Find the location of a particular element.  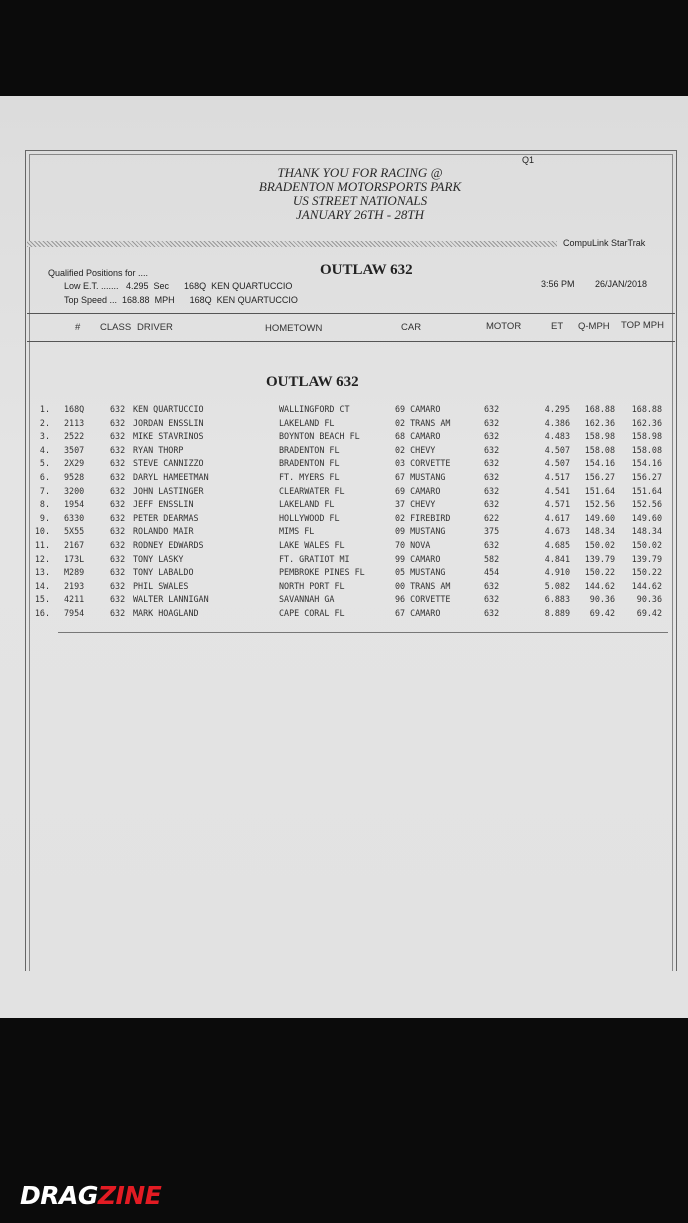

table-end-rule is located at coordinates (363, 632).